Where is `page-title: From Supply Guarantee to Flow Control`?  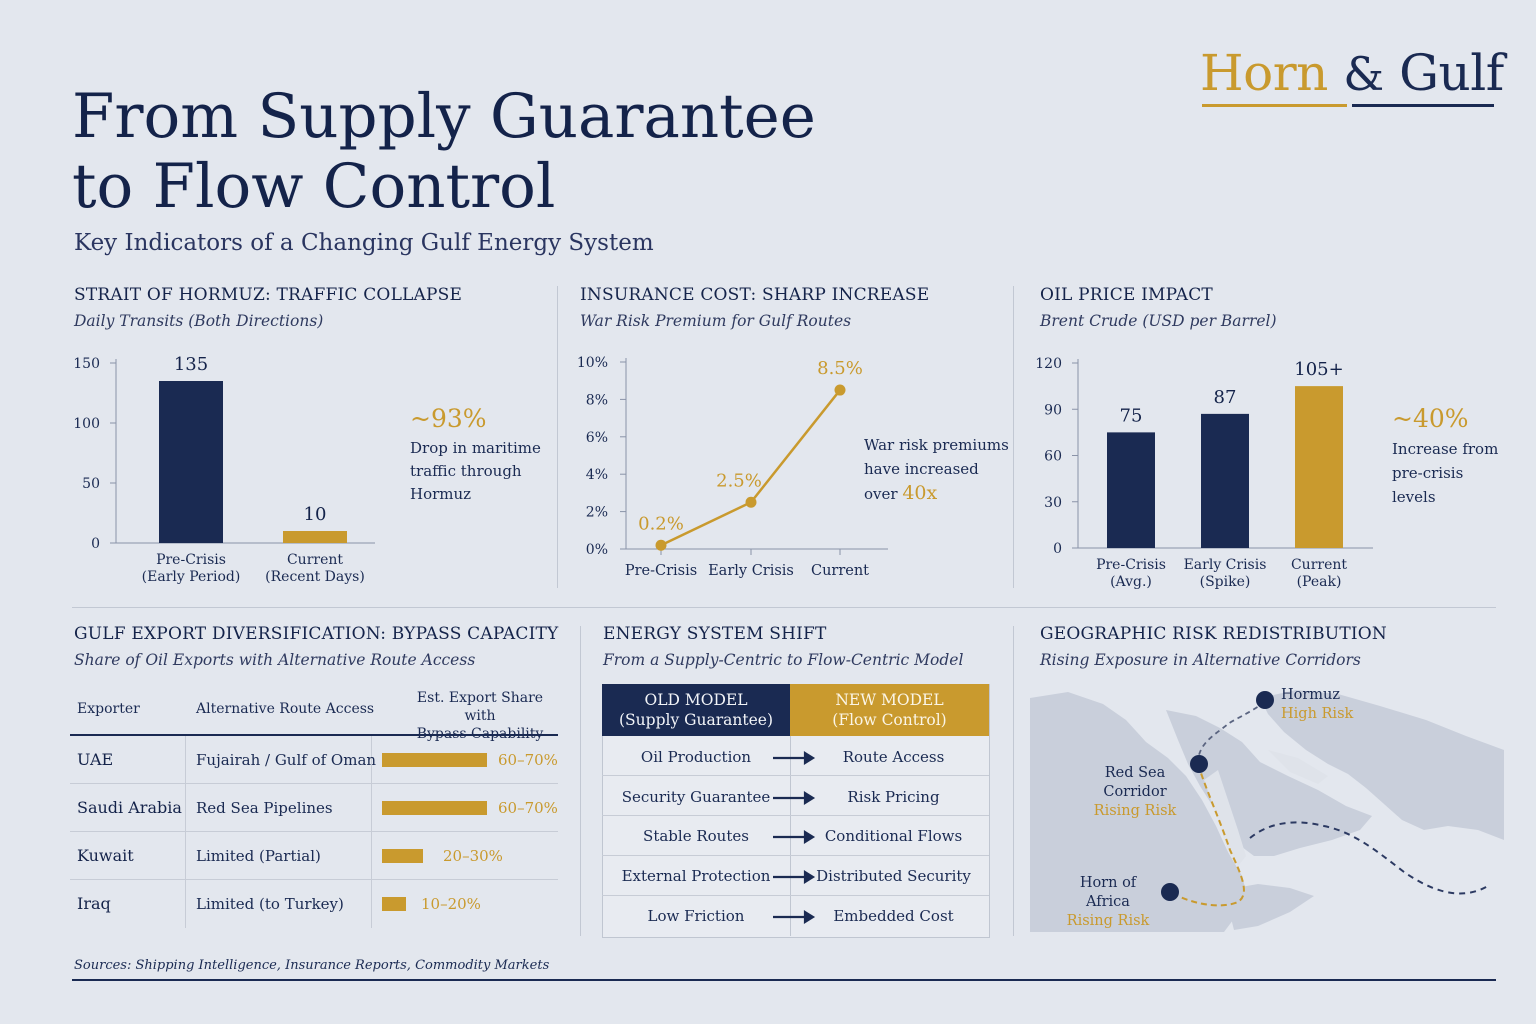 page-title: From Supply Guarantee to Flow Control is located at coordinates (444, 152).